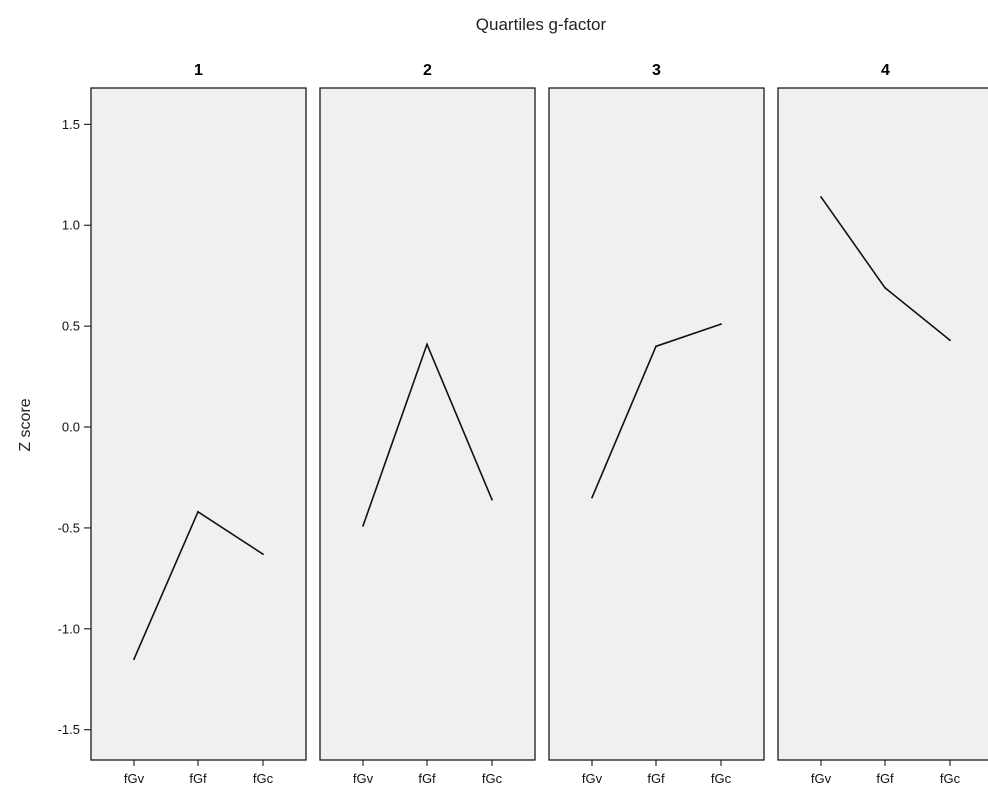  What do you see at coordinates (71, 427) in the screenshot?
I see `y-tick-label: 0.0` at bounding box center [71, 427].